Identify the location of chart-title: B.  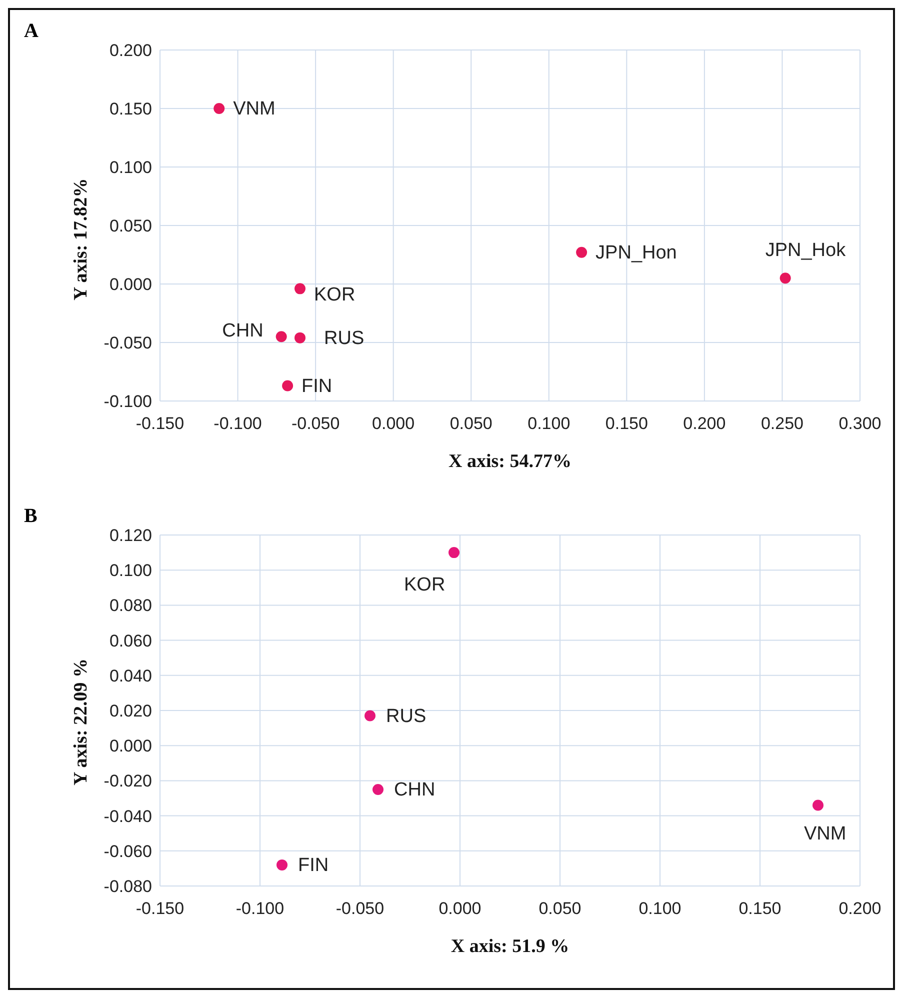
(31, 516).